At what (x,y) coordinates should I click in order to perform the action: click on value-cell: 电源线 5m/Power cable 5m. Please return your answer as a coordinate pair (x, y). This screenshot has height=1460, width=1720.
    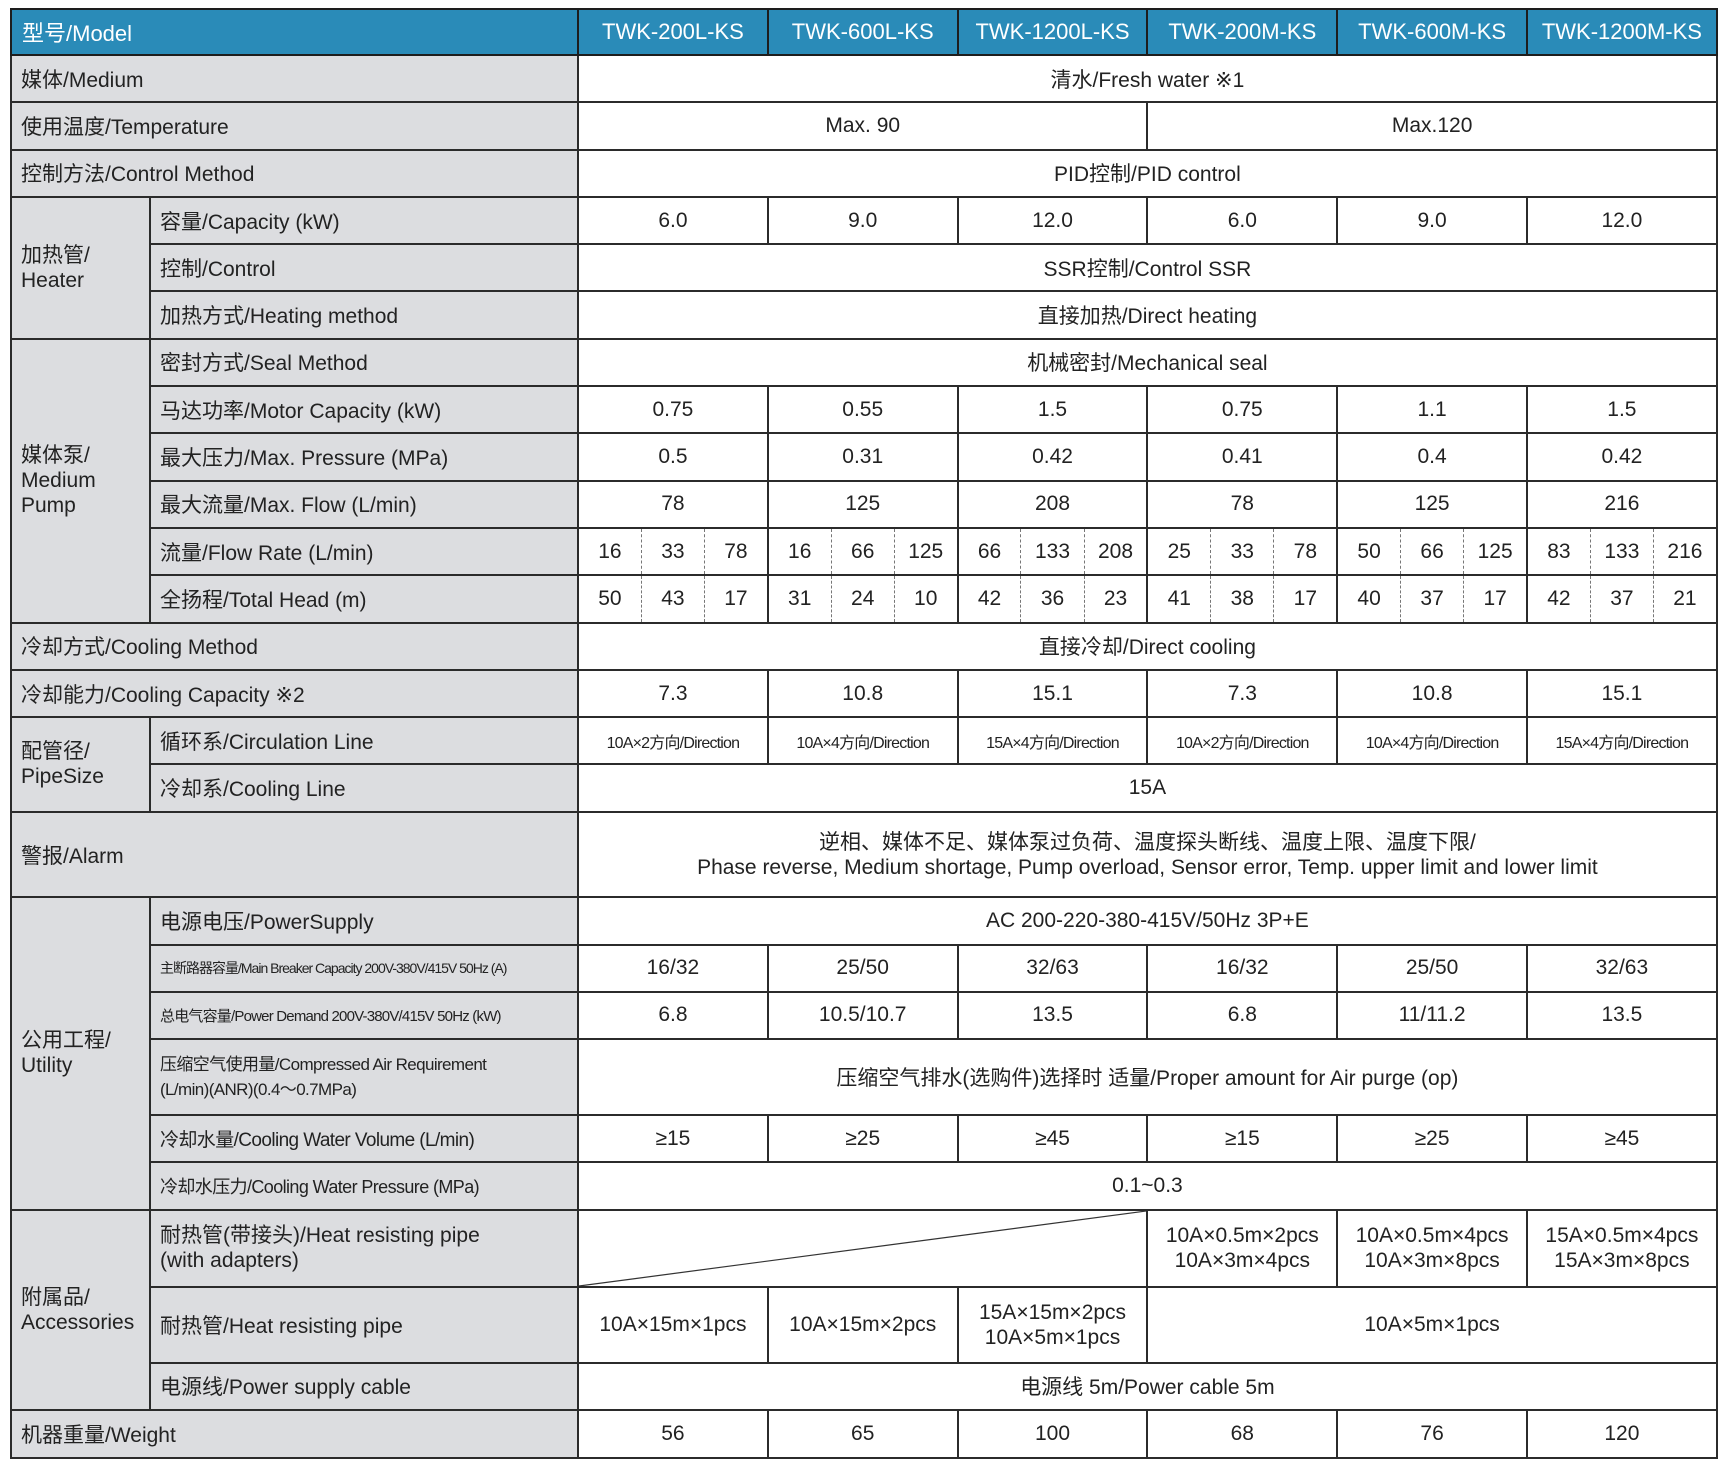
    Looking at the image, I should click on (1147, 1386).